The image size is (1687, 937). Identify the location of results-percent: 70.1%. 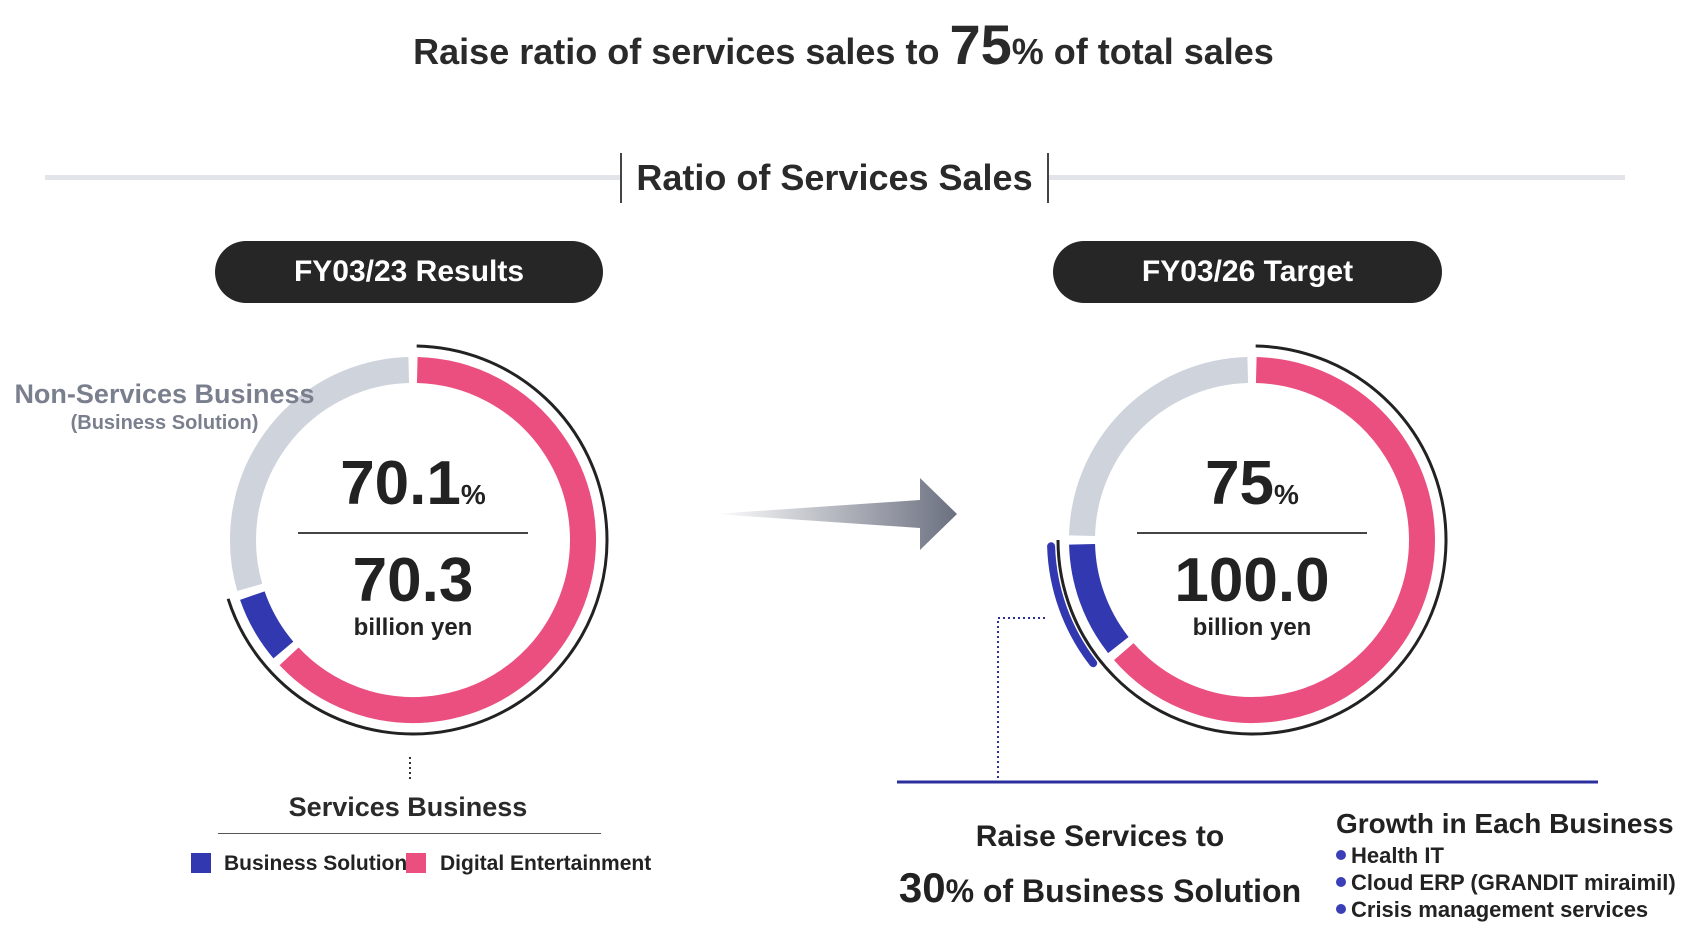
(413, 483).